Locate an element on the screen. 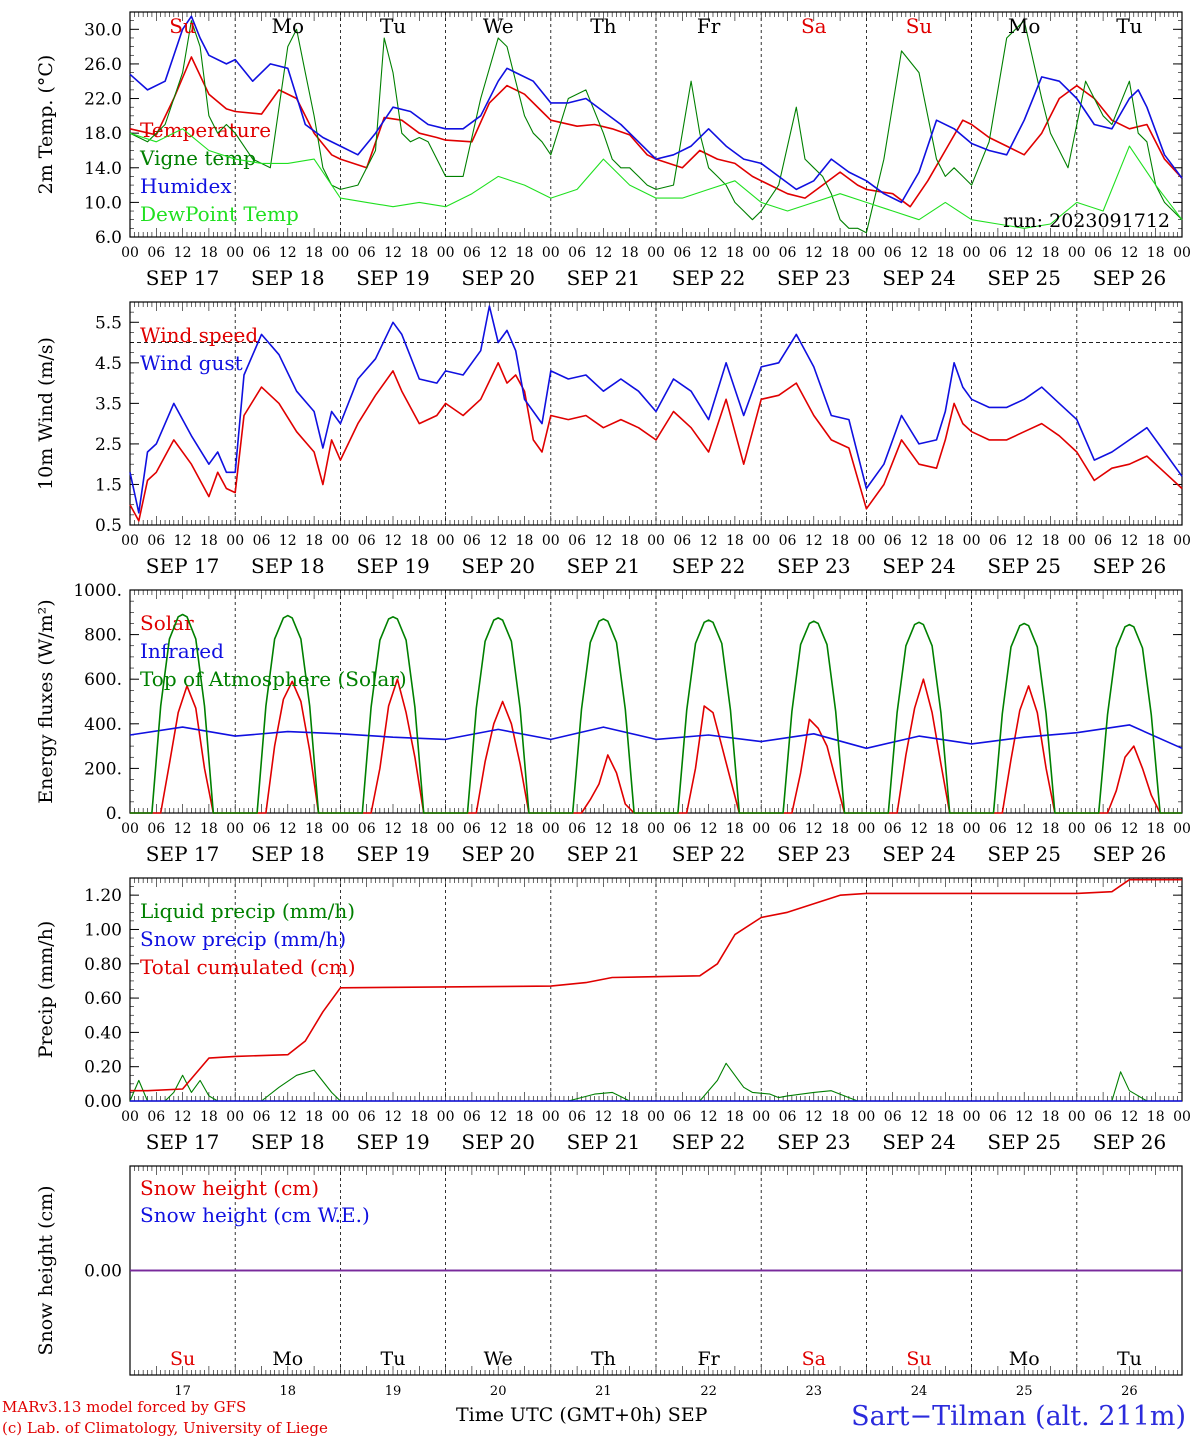 This screenshot has height=1444, width=1194. y-tick-label: 0.80 is located at coordinates (103, 965).